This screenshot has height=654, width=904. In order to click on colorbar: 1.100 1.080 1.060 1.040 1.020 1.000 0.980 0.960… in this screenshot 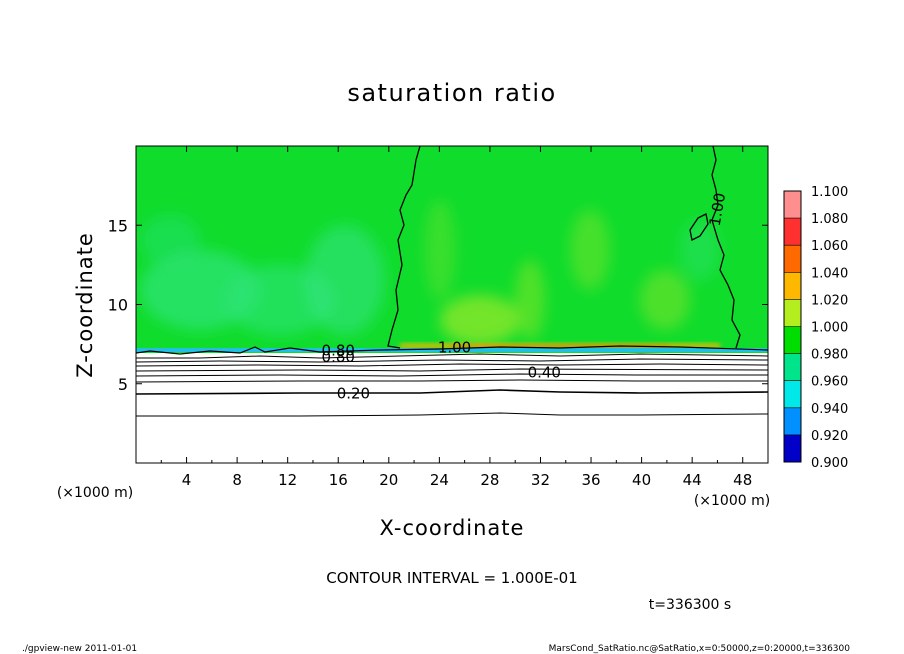, I will do `click(815, 328)`.